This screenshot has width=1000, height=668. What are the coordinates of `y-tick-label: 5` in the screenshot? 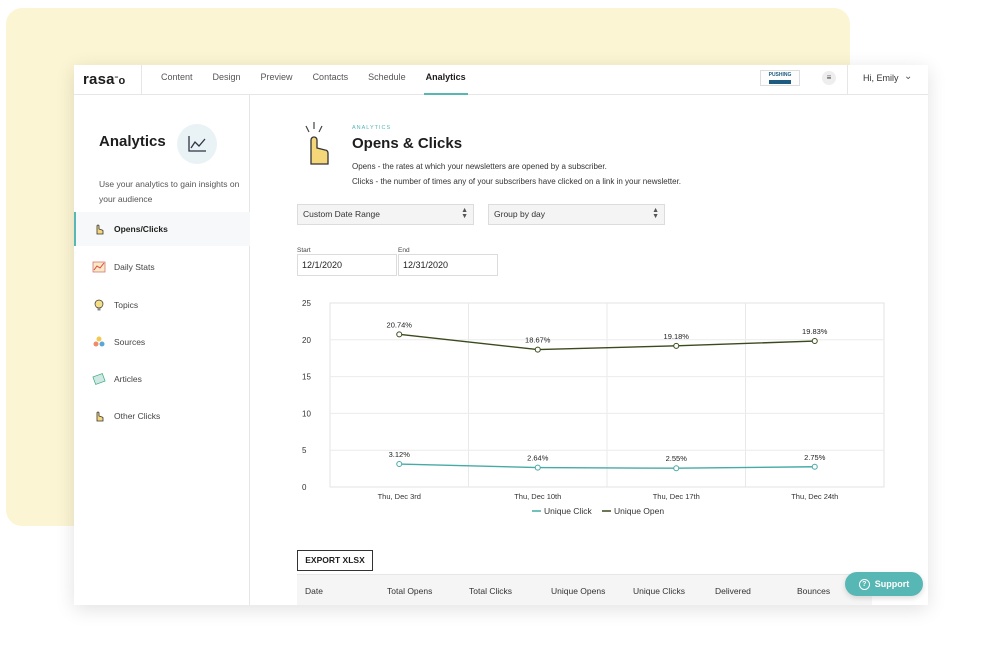 It's located at (304, 450).